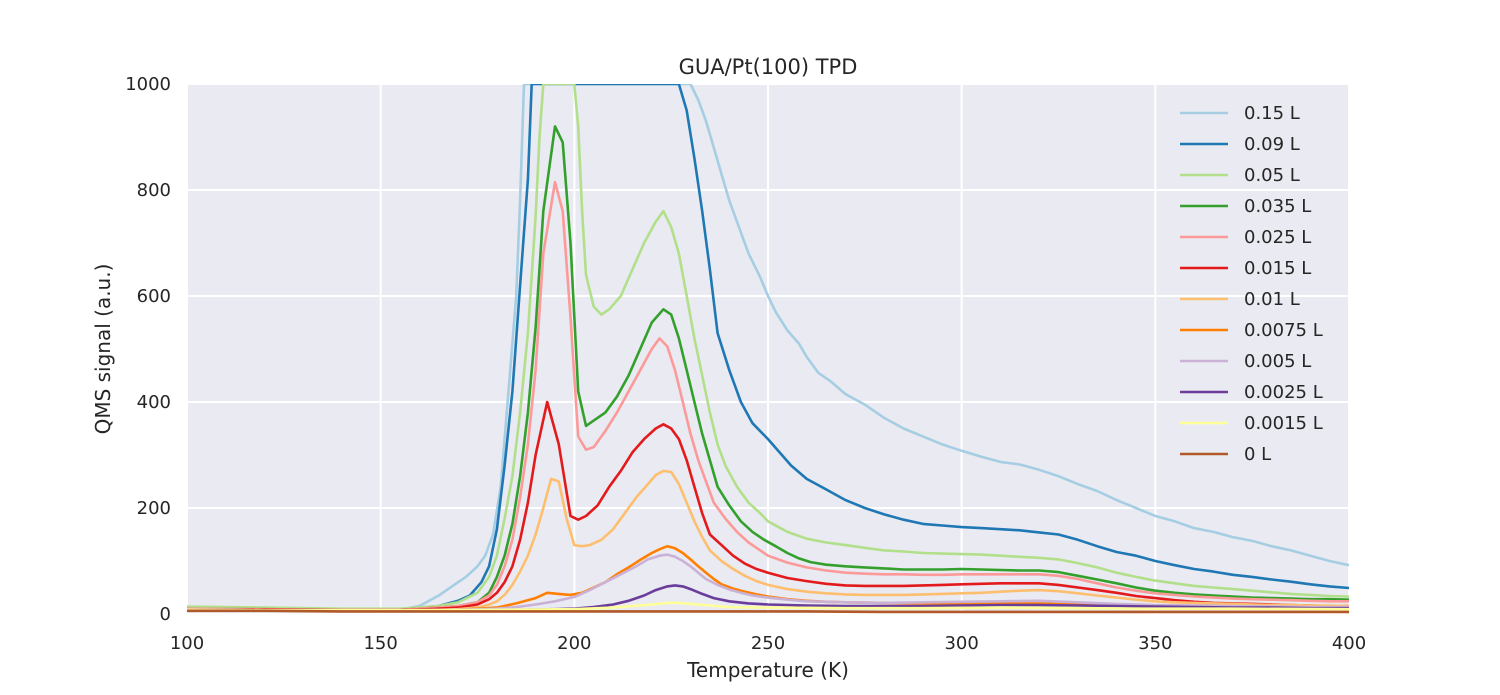 This screenshot has height=695, width=1500. Describe the element at coordinates (1277, 237) in the screenshot. I see `legend-entry: 0.025 L` at that location.